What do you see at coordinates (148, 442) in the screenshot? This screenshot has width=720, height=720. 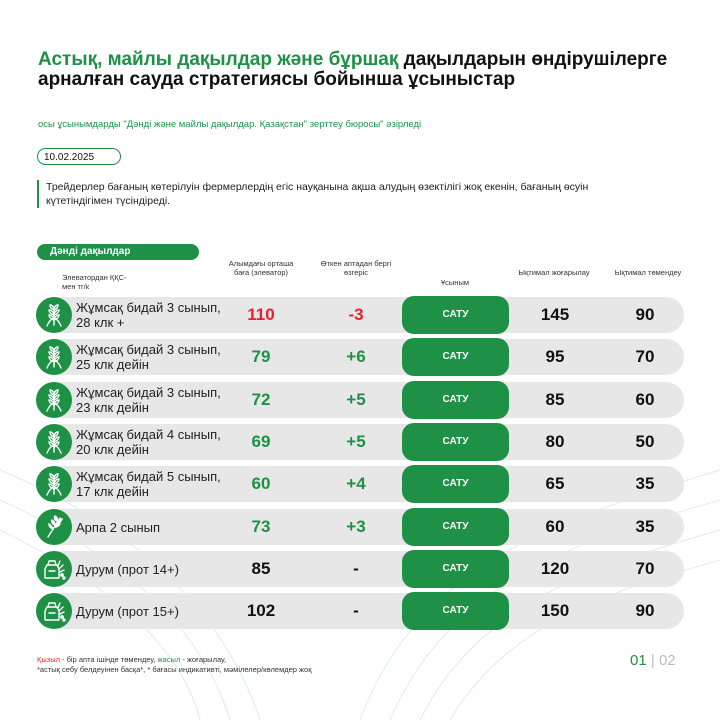 I see `crop-name-text: Жұмсақ бидай 4 сынып, 20 клк дейін` at bounding box center [148, 442].